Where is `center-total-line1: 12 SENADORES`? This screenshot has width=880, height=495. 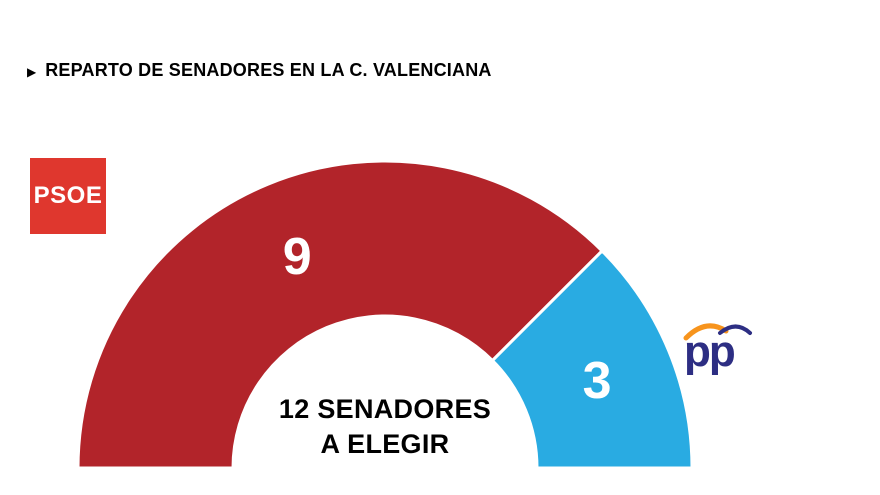 center-total-line1: 12 SENADORES is located at coordinates (385, 409).